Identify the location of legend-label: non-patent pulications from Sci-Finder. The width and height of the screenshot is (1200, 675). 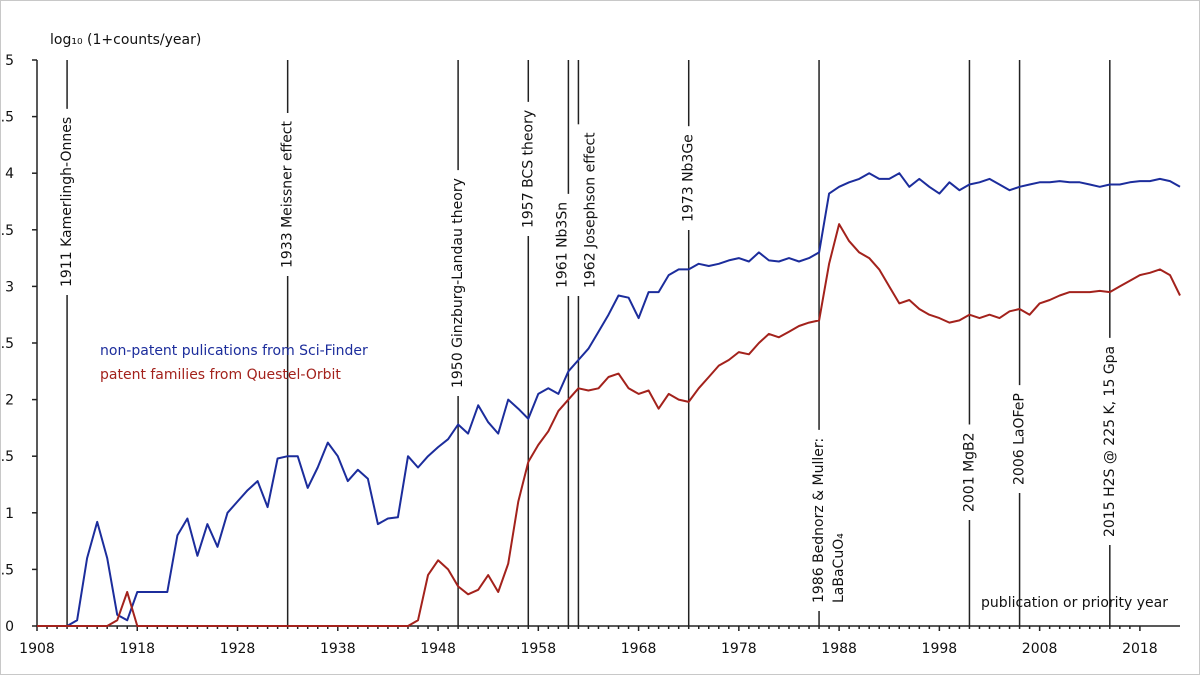
(234, 351).